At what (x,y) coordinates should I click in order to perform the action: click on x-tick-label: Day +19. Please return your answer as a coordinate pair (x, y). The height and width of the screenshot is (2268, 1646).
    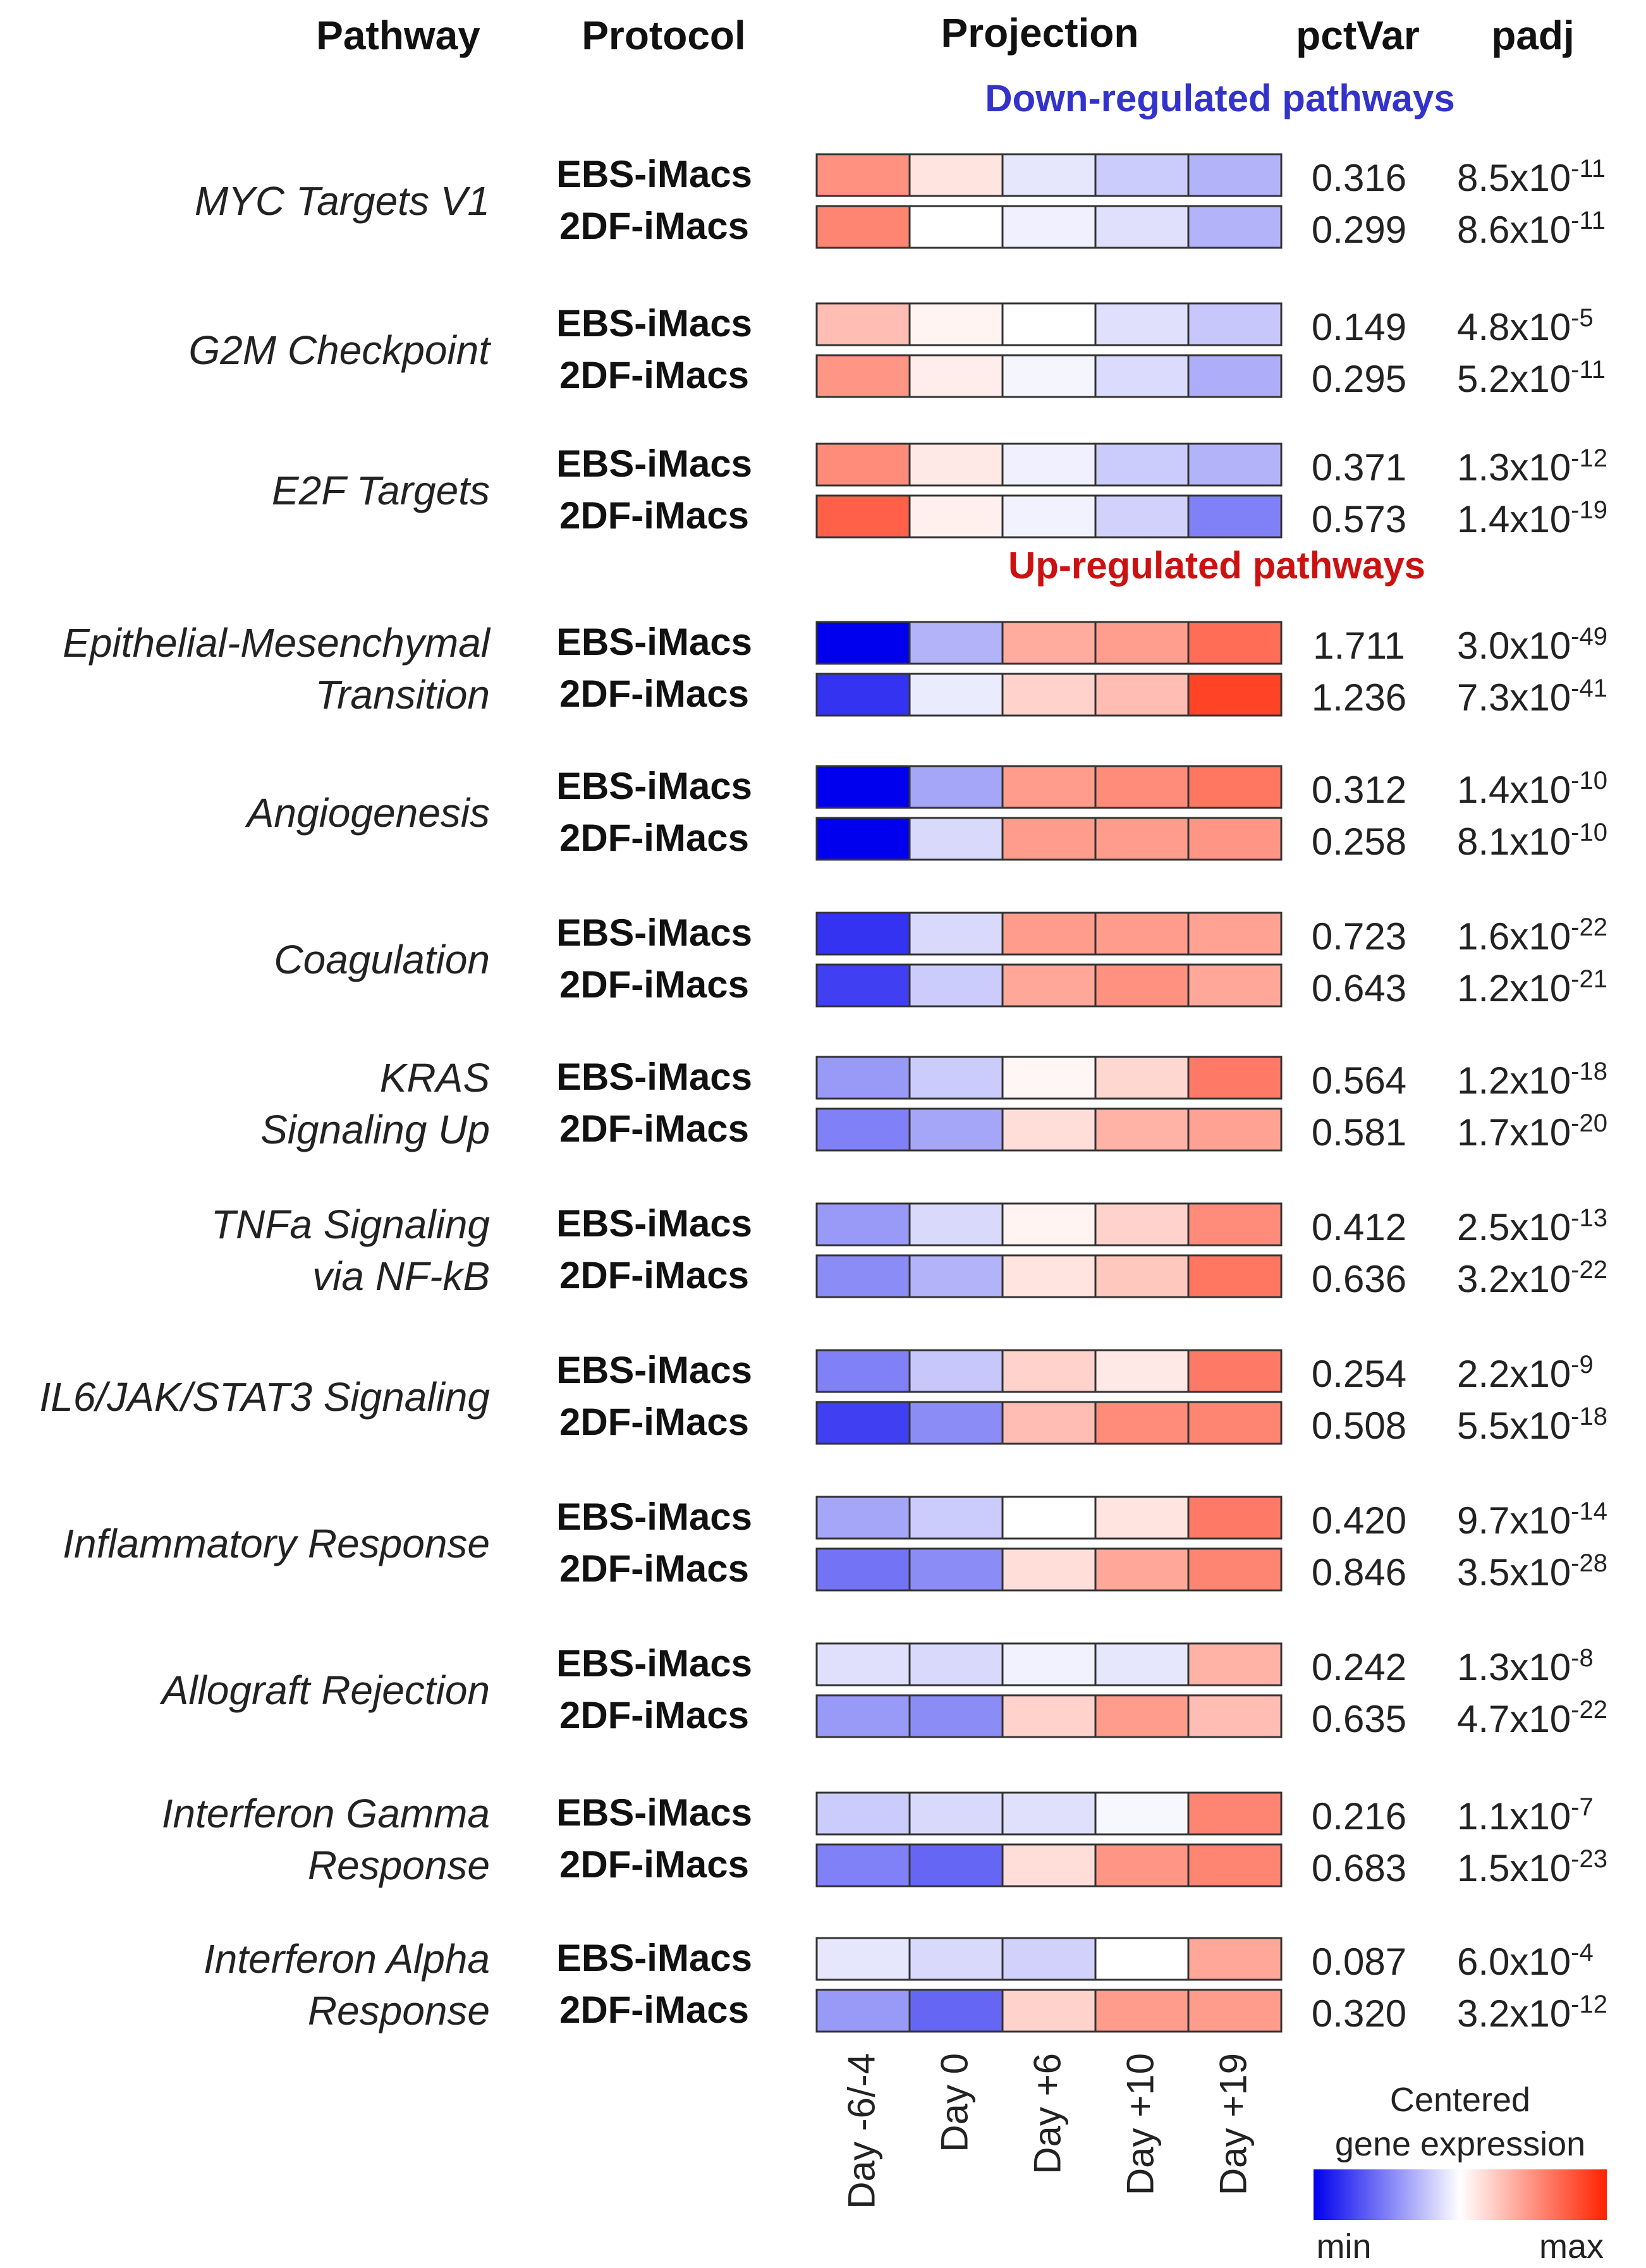
    Looking at the image, I should click on (1233, 2124).